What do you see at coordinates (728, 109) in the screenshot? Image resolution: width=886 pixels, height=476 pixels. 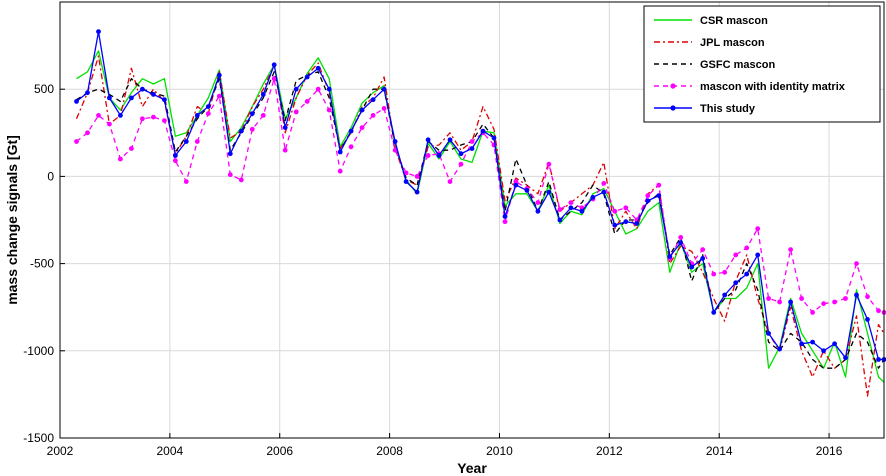 I see `legend-label: This study` at bounding box center [728, 109].